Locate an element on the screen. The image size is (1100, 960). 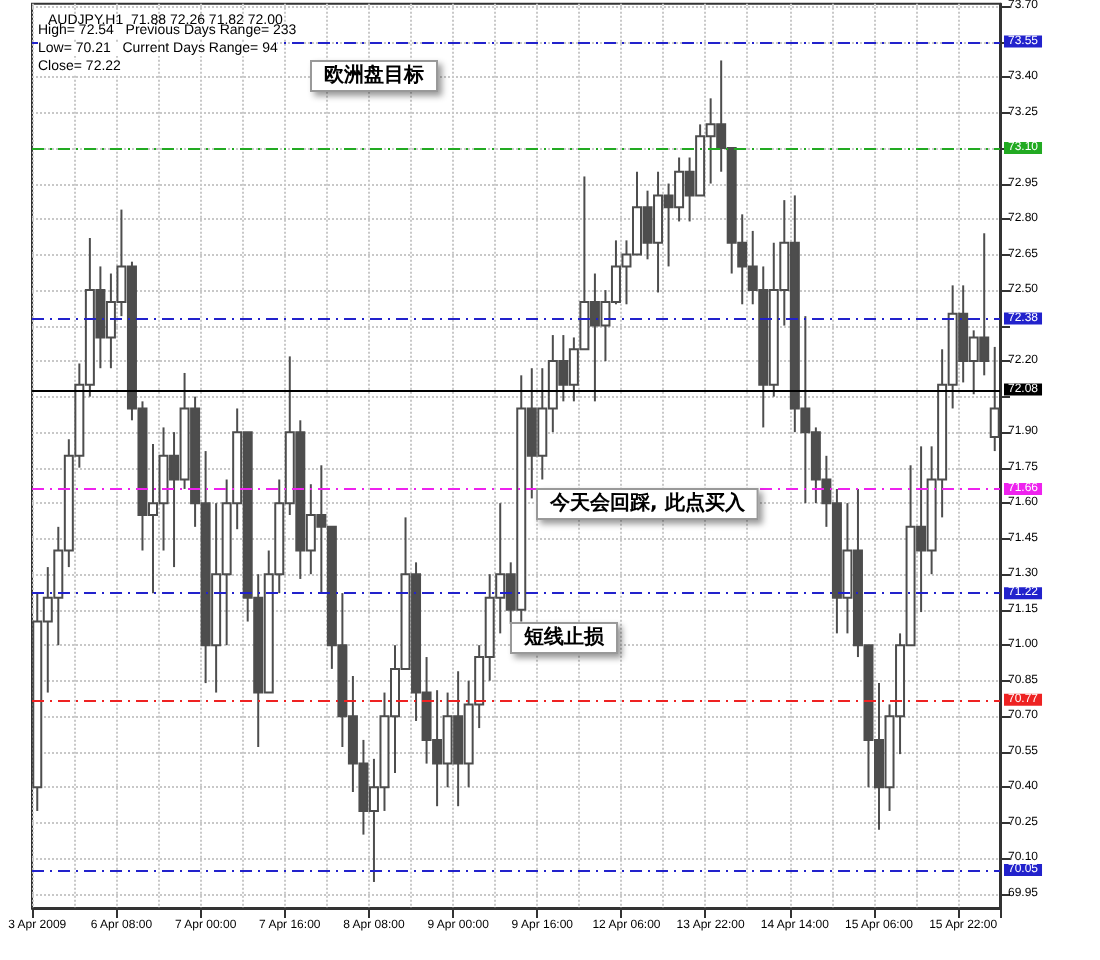
candlestick is located at coordinates (994, 399).